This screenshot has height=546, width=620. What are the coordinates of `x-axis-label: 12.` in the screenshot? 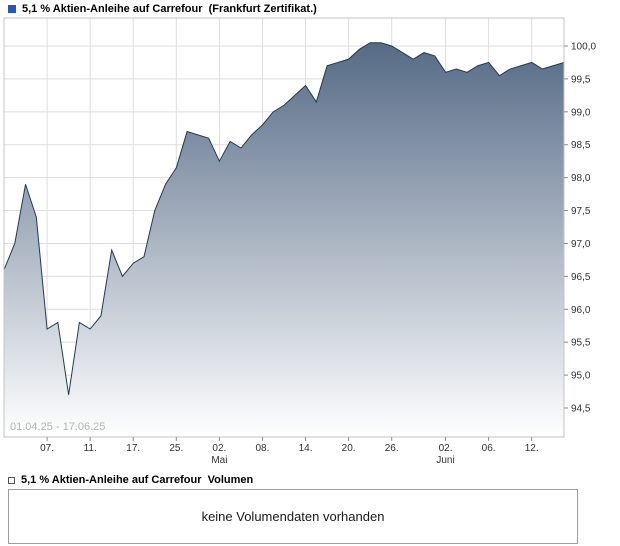 It's located at (532, 448).